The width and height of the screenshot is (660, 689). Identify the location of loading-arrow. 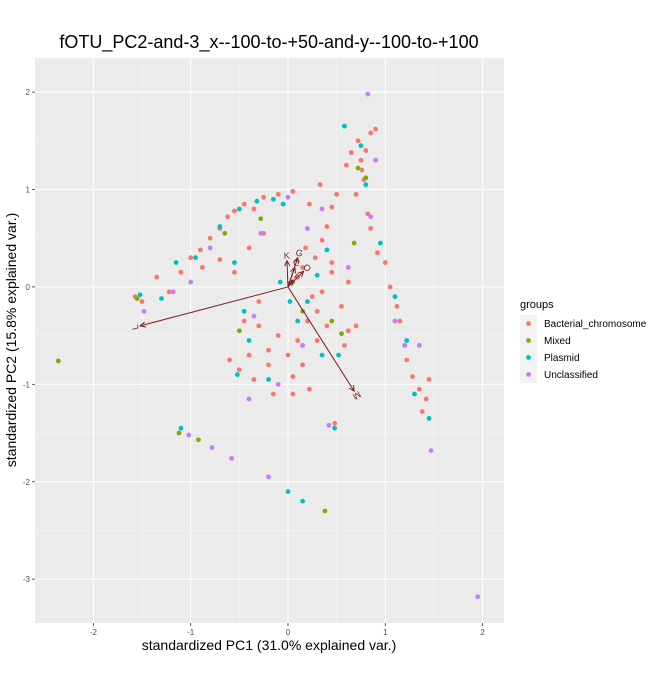
(295, 279).